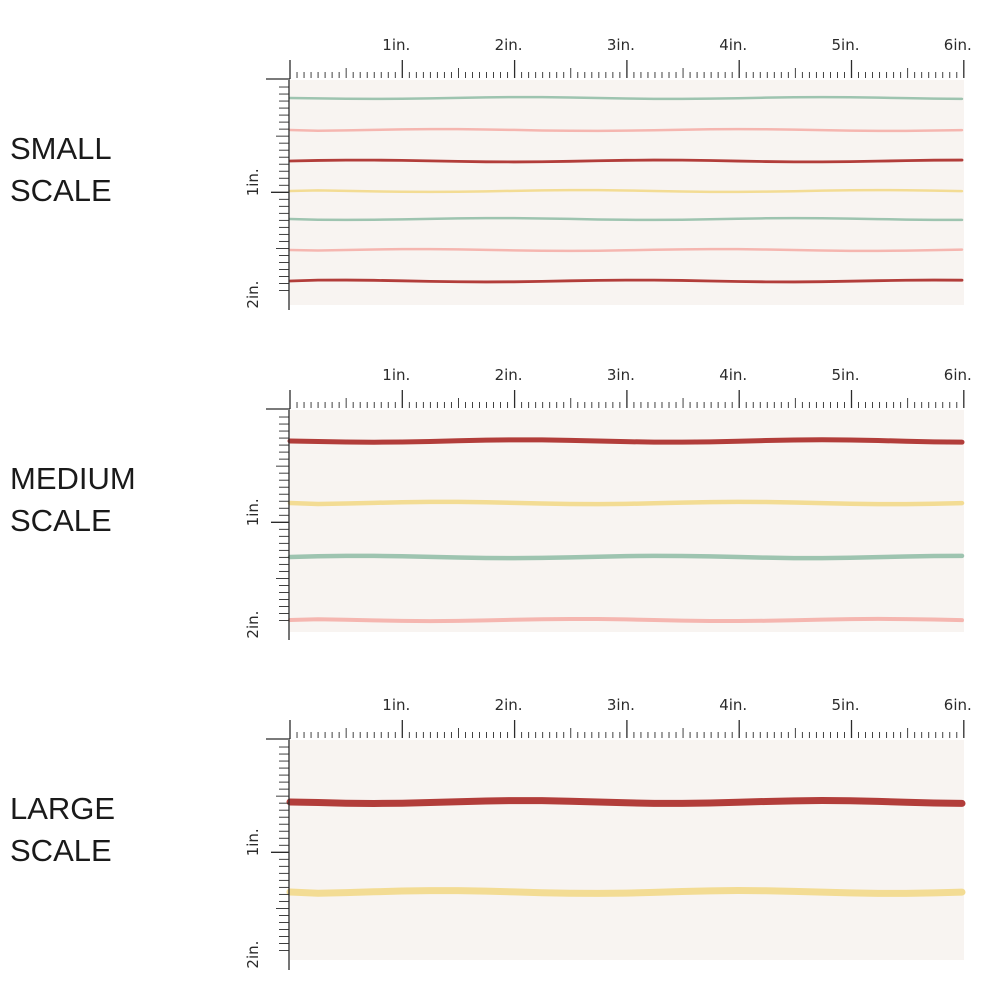 This screenshot has width=1000, height=1000. I want to click on scale-label: MEDIUM SCALE, so click(73, 499).